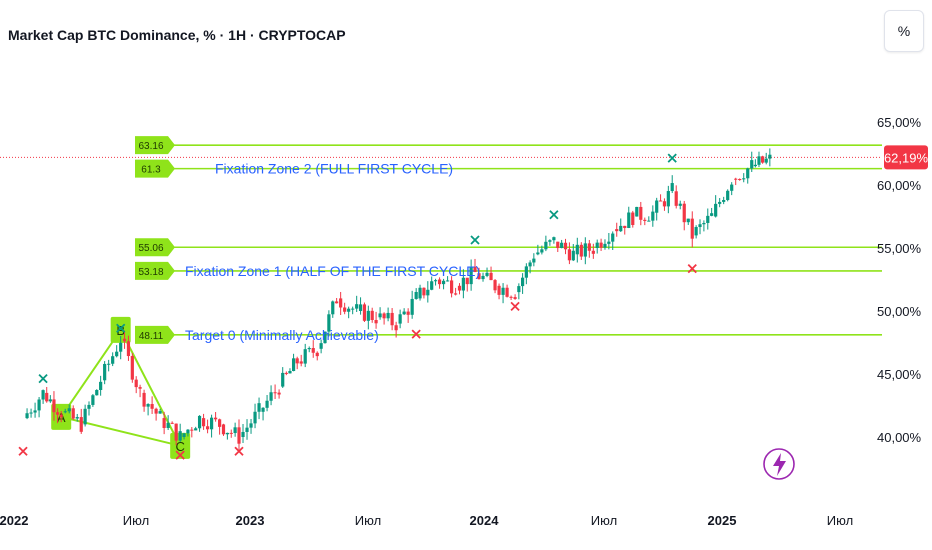  What do you see at coordinates (282, 335) in the screenshot?
I see `annotation-text: Target 0 (Minimally Achievable)` at bounding box center [282, 335].